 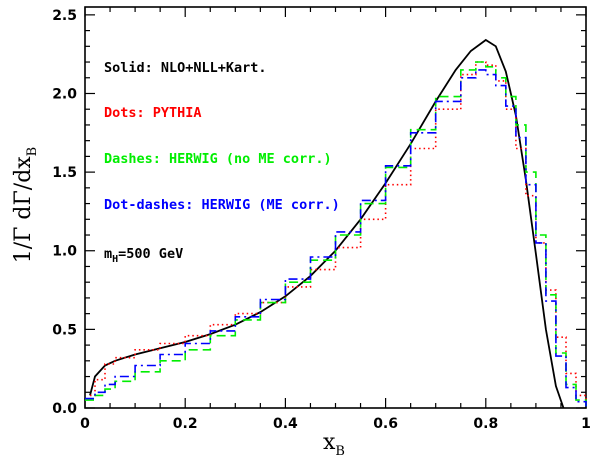 I want to click on y-tick-label: 2.5, so click(x=64, y=16).